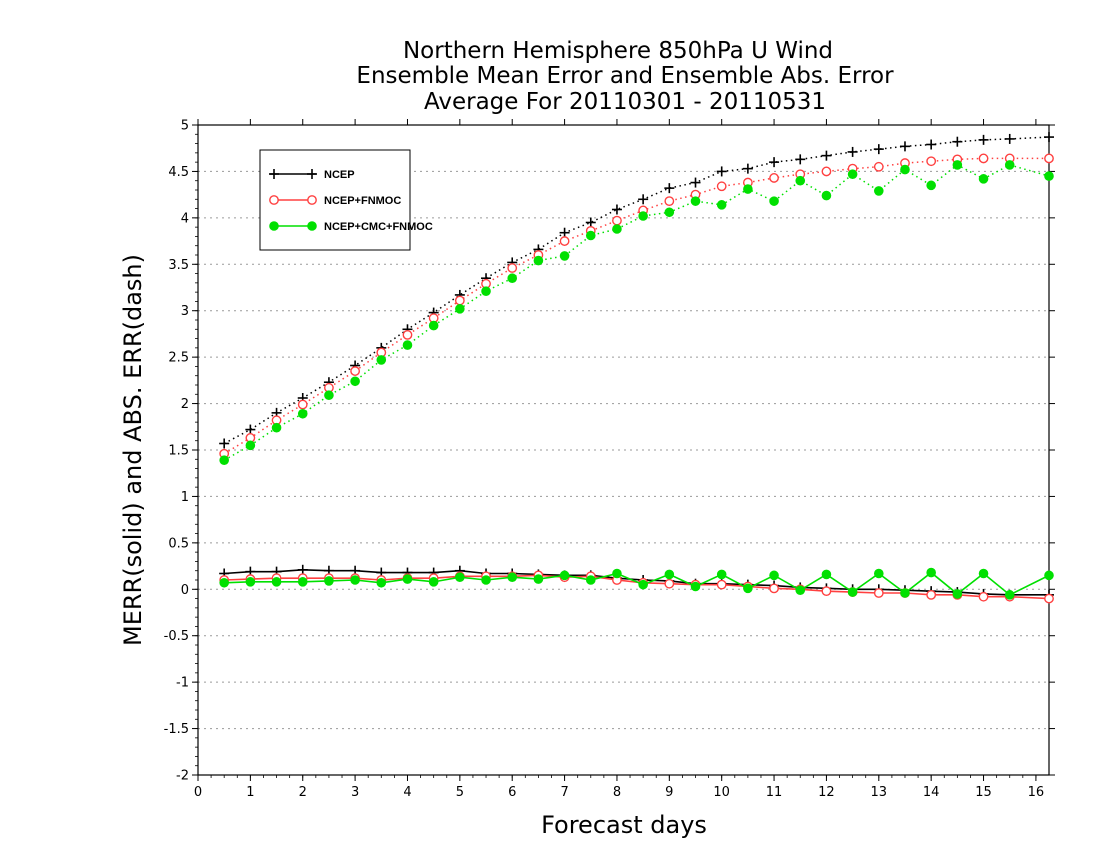 The width and height of the screenshot is (1100, 850). I want to click on x-tick-label: 12, so click(826, 792).